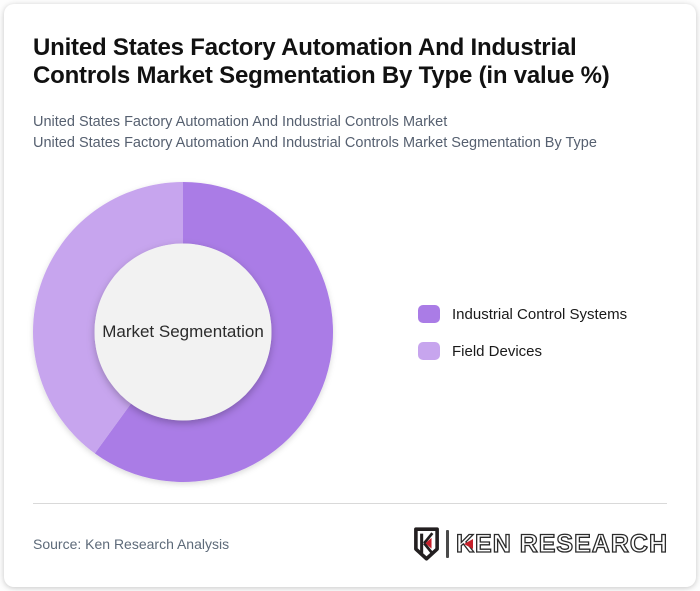 The height and width of the screenshot is (591, 700). I want to click on ken-research-logo: KEN RESEARCH, so click(540, 544).